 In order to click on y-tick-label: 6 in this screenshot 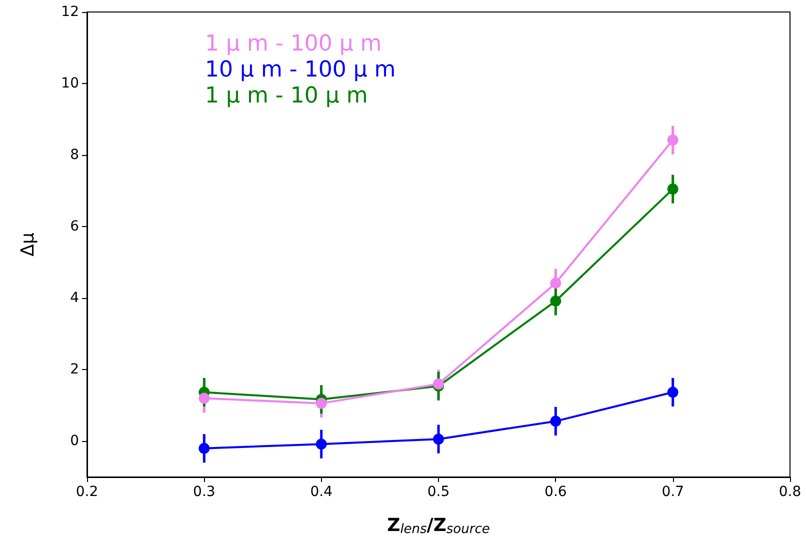, I will do `click(75, 226)`.